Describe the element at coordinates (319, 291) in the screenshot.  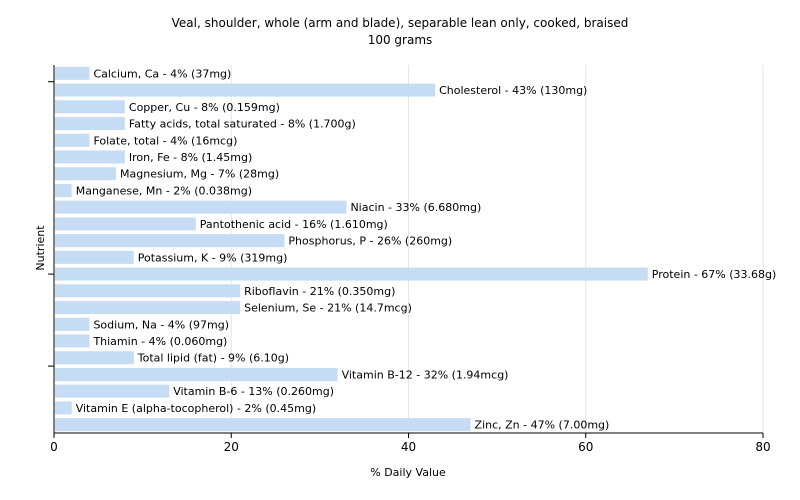
I see `bar-label-13: Riboflavin - 21% (0.350mg)` at that location.